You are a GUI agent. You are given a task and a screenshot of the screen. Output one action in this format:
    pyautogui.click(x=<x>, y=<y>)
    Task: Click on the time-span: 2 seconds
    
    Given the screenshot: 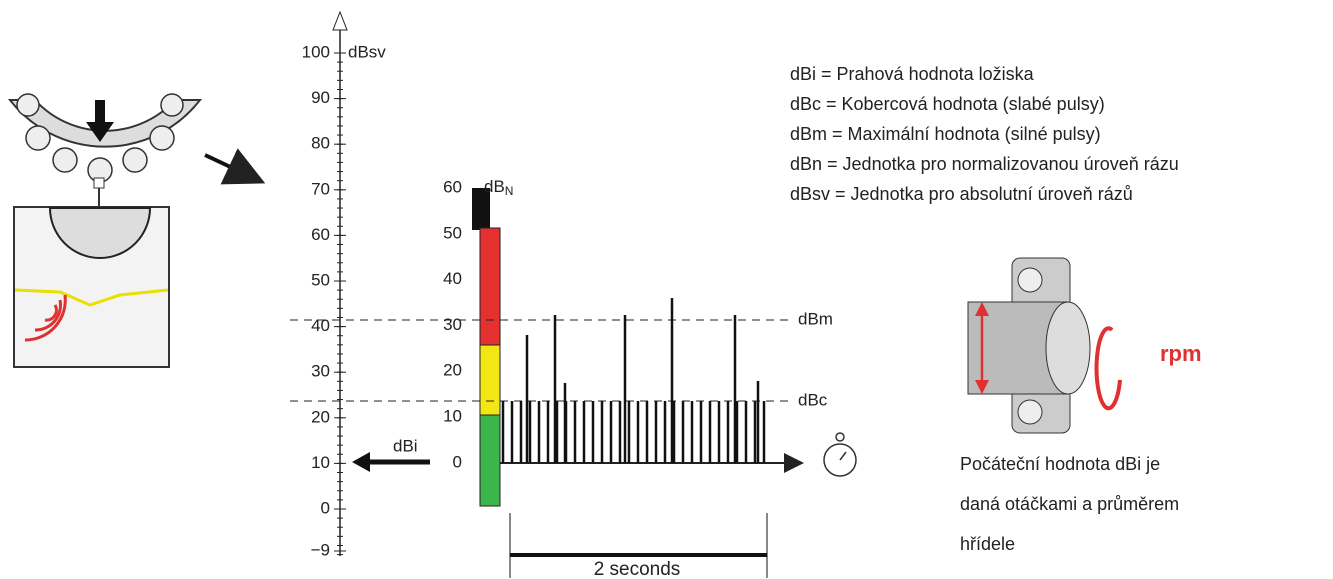 What is the action you would take?
    pyautogui.click(x=637, y=569)
    